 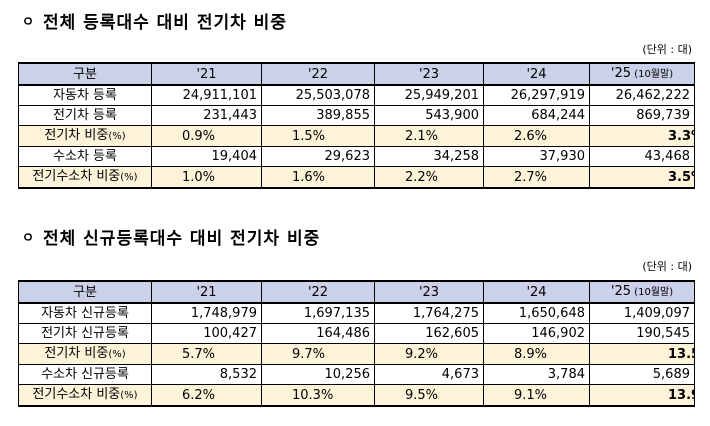 I want to click on header-label: '24, so click(x=536, y=292).